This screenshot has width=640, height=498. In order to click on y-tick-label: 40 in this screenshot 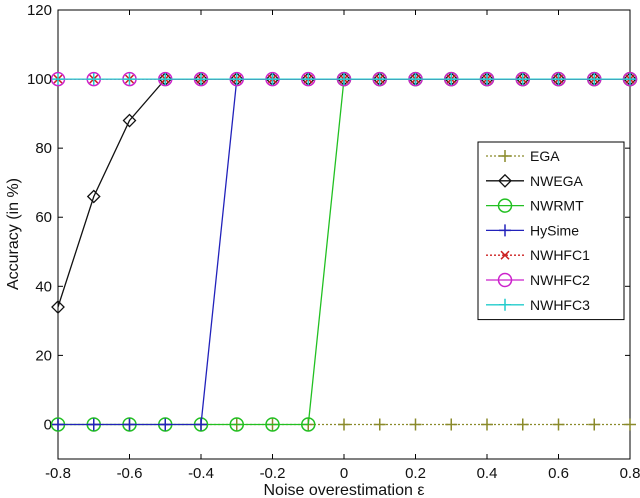, I will do `click(43, 286)`.